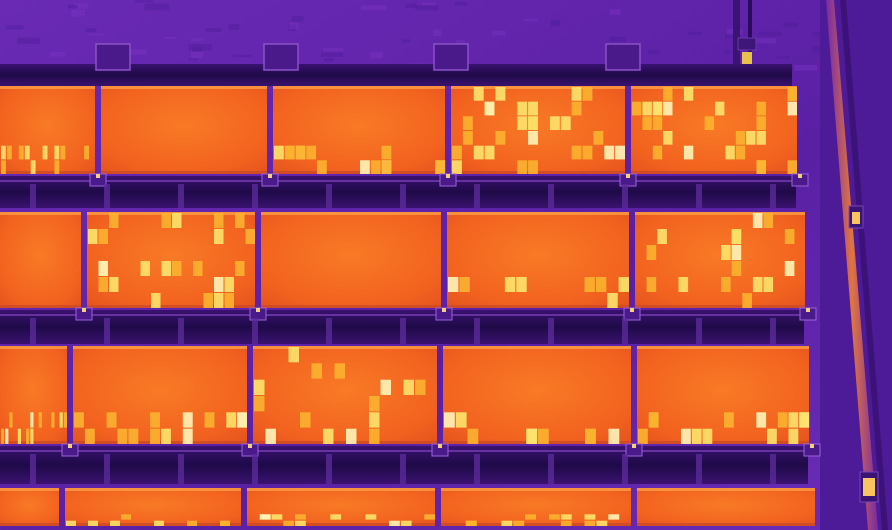  I want to click on junction-box-right, so click(856, 217).